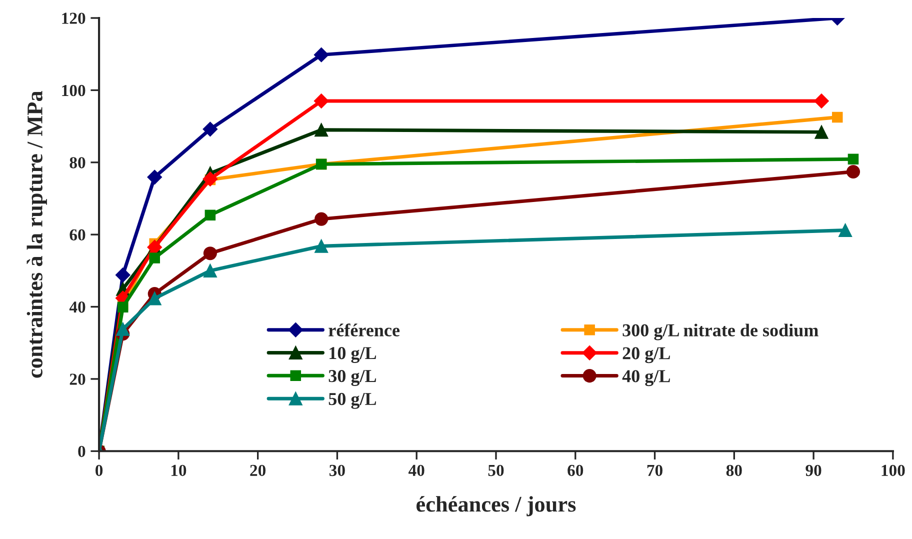 This screenshot has width=912, height=539. I want to click on y-tick-label: 80, so click(78, 162).